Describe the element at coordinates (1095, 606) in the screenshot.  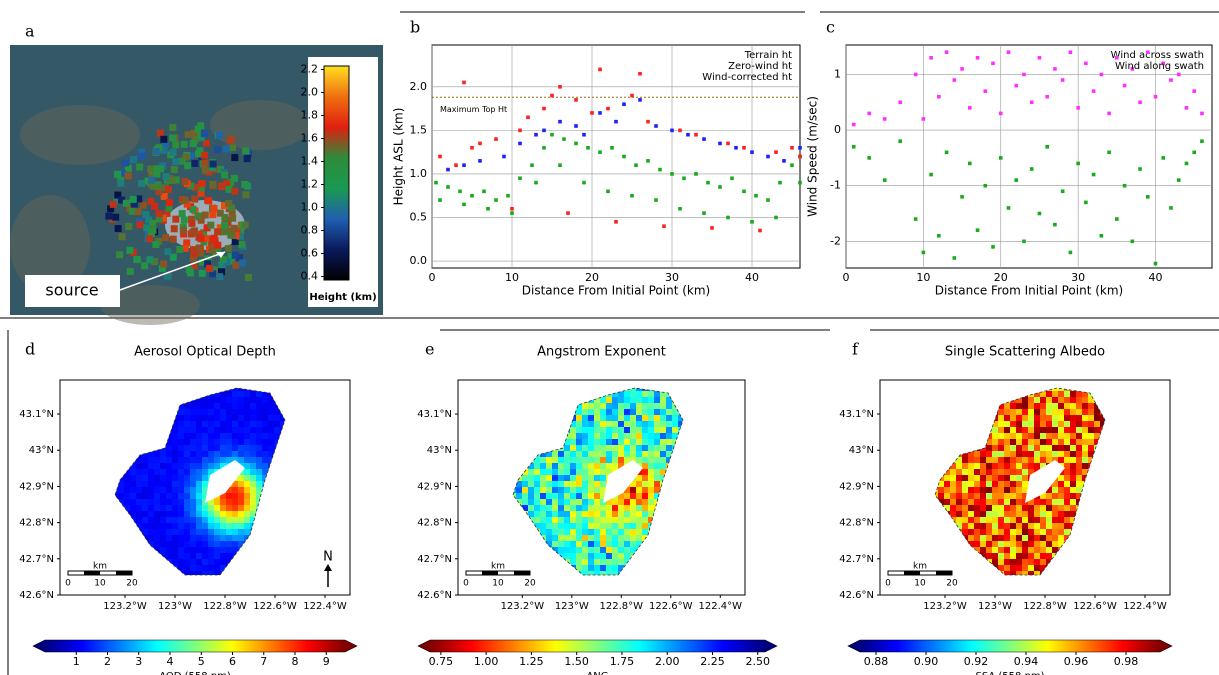
I see `x-tick-label: 122.6°W` at that location.